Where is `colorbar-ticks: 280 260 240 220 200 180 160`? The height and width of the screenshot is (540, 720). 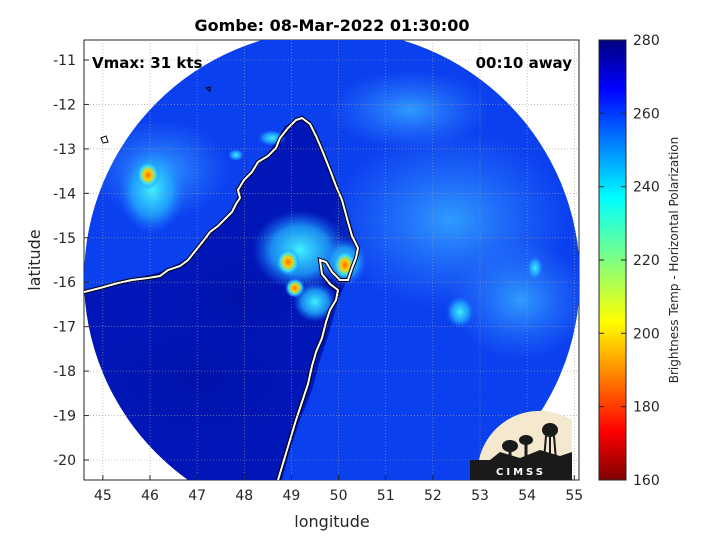 colorbar-ticks: 280 260 240 220 200 180 160 is located at coordinates (629, 261).